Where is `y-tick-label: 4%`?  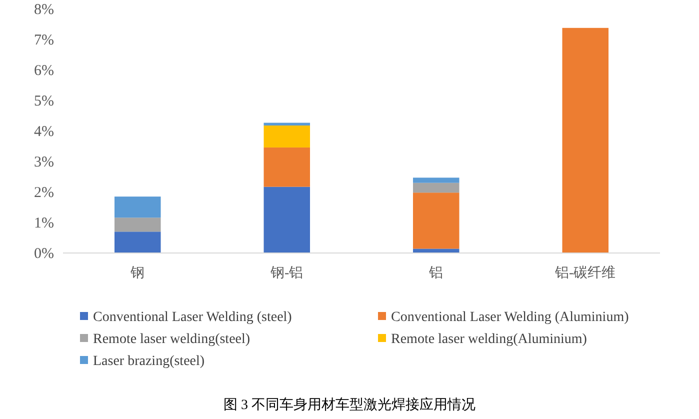
y-tick-label: 4% is located at coordinates (44, 132).